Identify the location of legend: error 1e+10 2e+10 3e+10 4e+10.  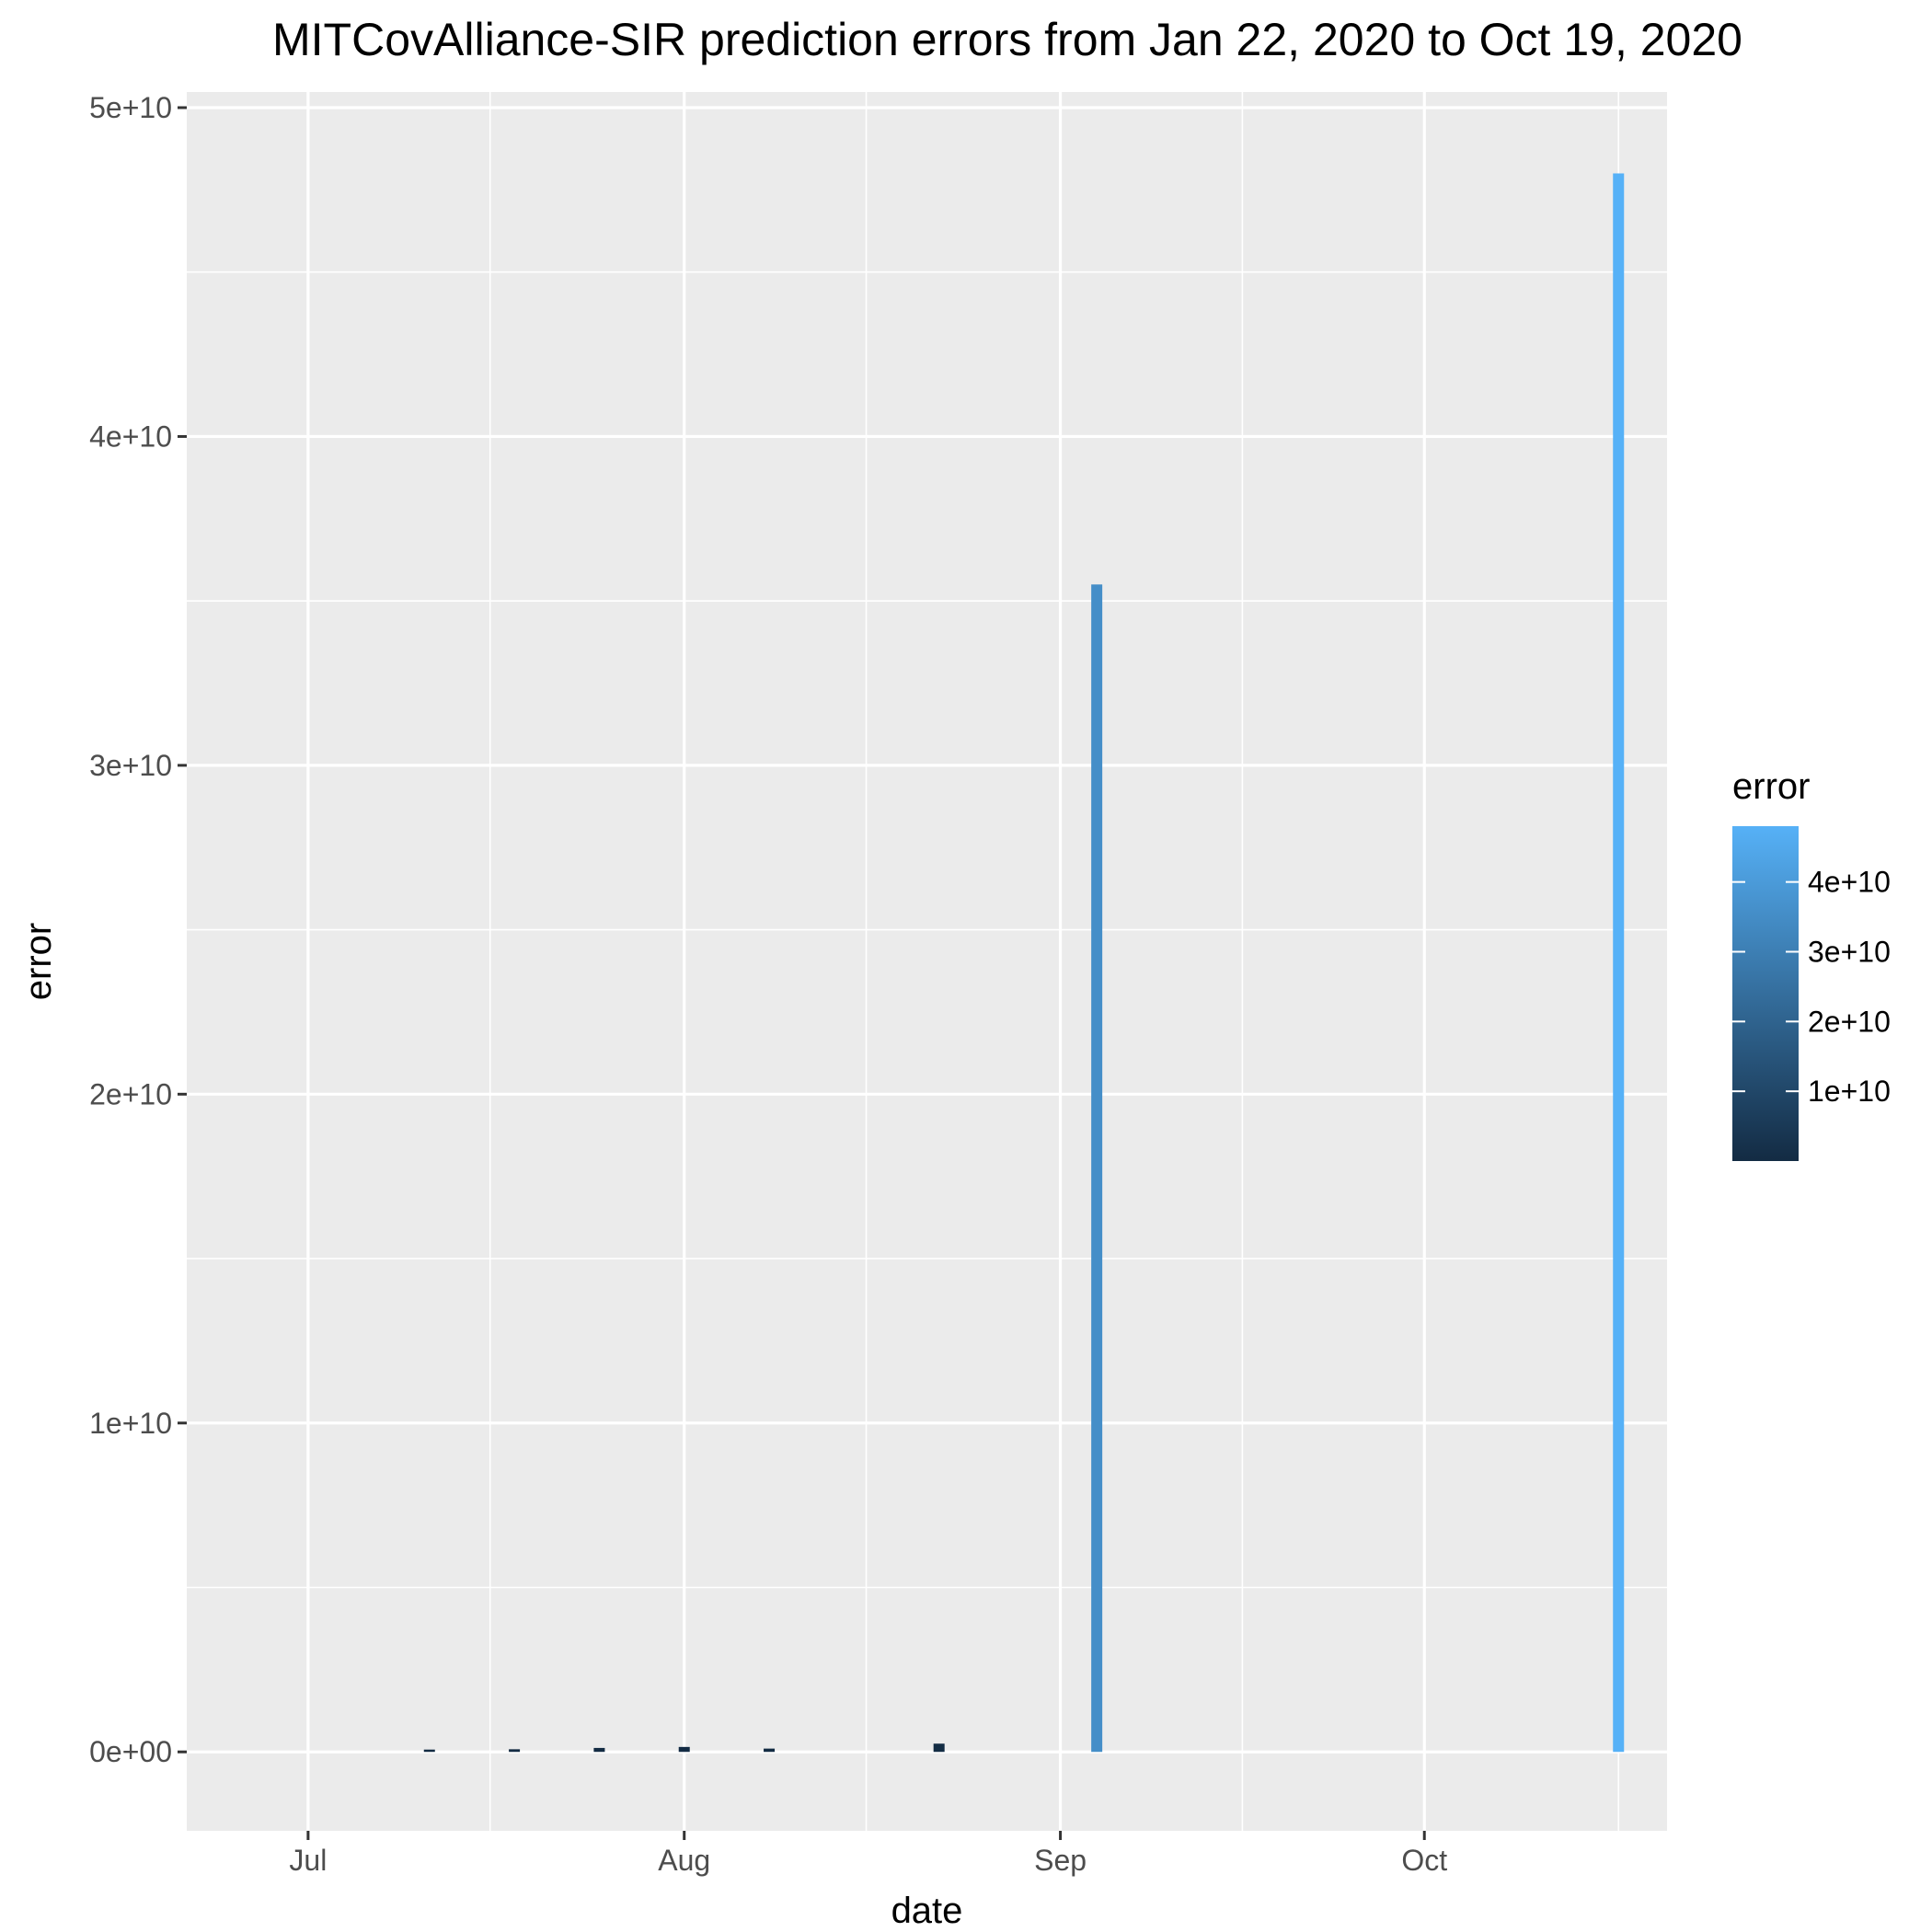
(1811, 963).